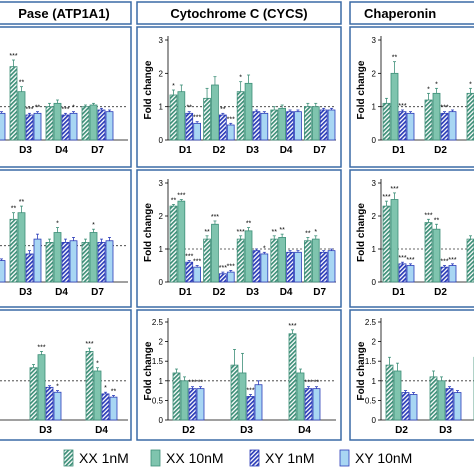  I want to click on legend-swatch-xy-1nm, so click(254, 458).